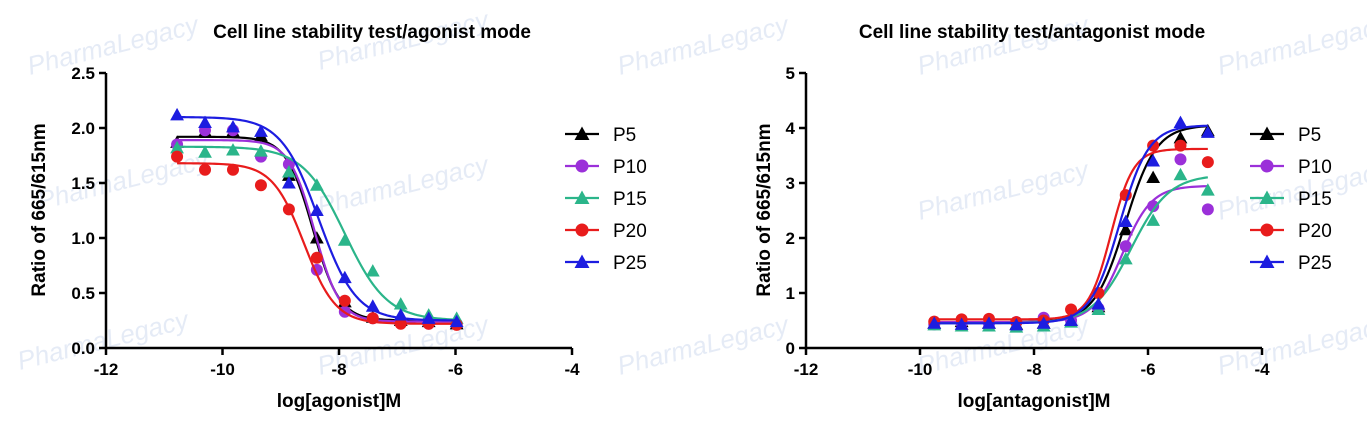  Describe the element at coordinates (1291, 263) in the screenshot. I see `legend-item-p25: P25` at that location.